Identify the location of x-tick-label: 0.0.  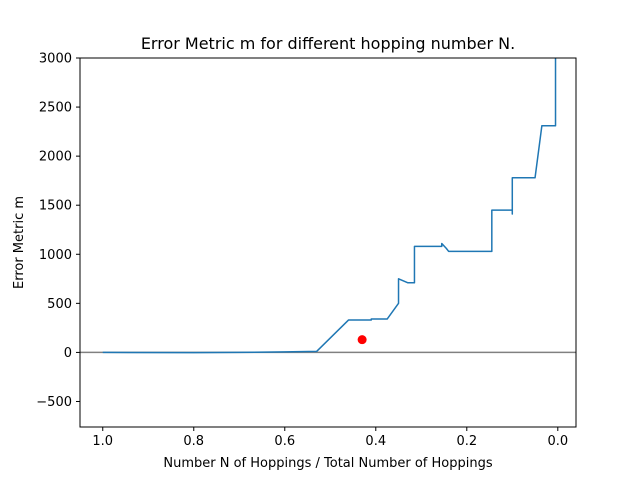
(557, 441).